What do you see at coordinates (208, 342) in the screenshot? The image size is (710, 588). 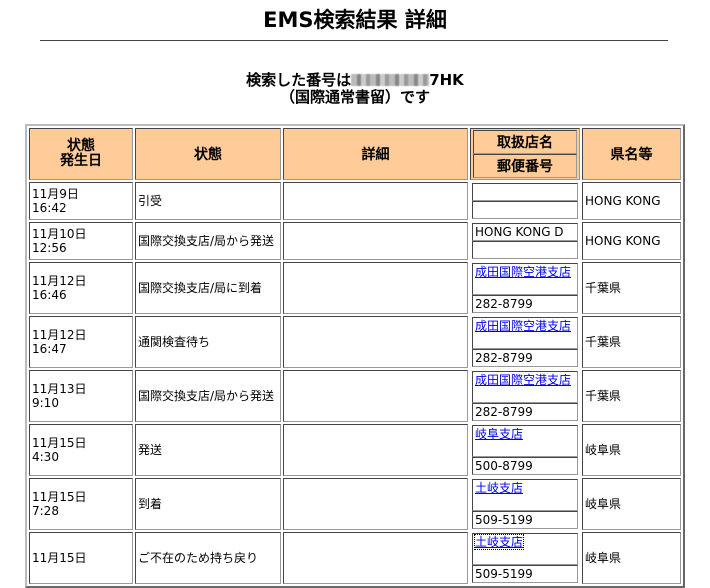 I see `status-cell: 通関検査待ち` at bounding box center [208, 342].